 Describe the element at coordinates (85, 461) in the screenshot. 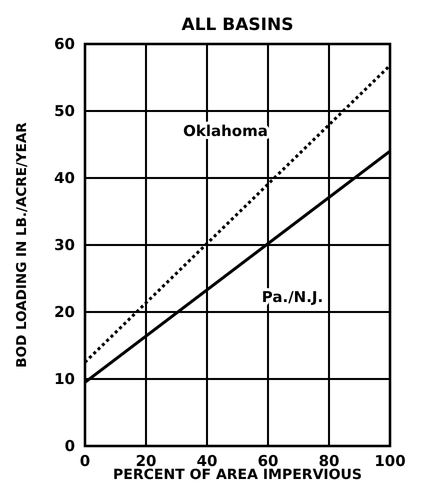

I see `x-tick-label: 0` at that location.